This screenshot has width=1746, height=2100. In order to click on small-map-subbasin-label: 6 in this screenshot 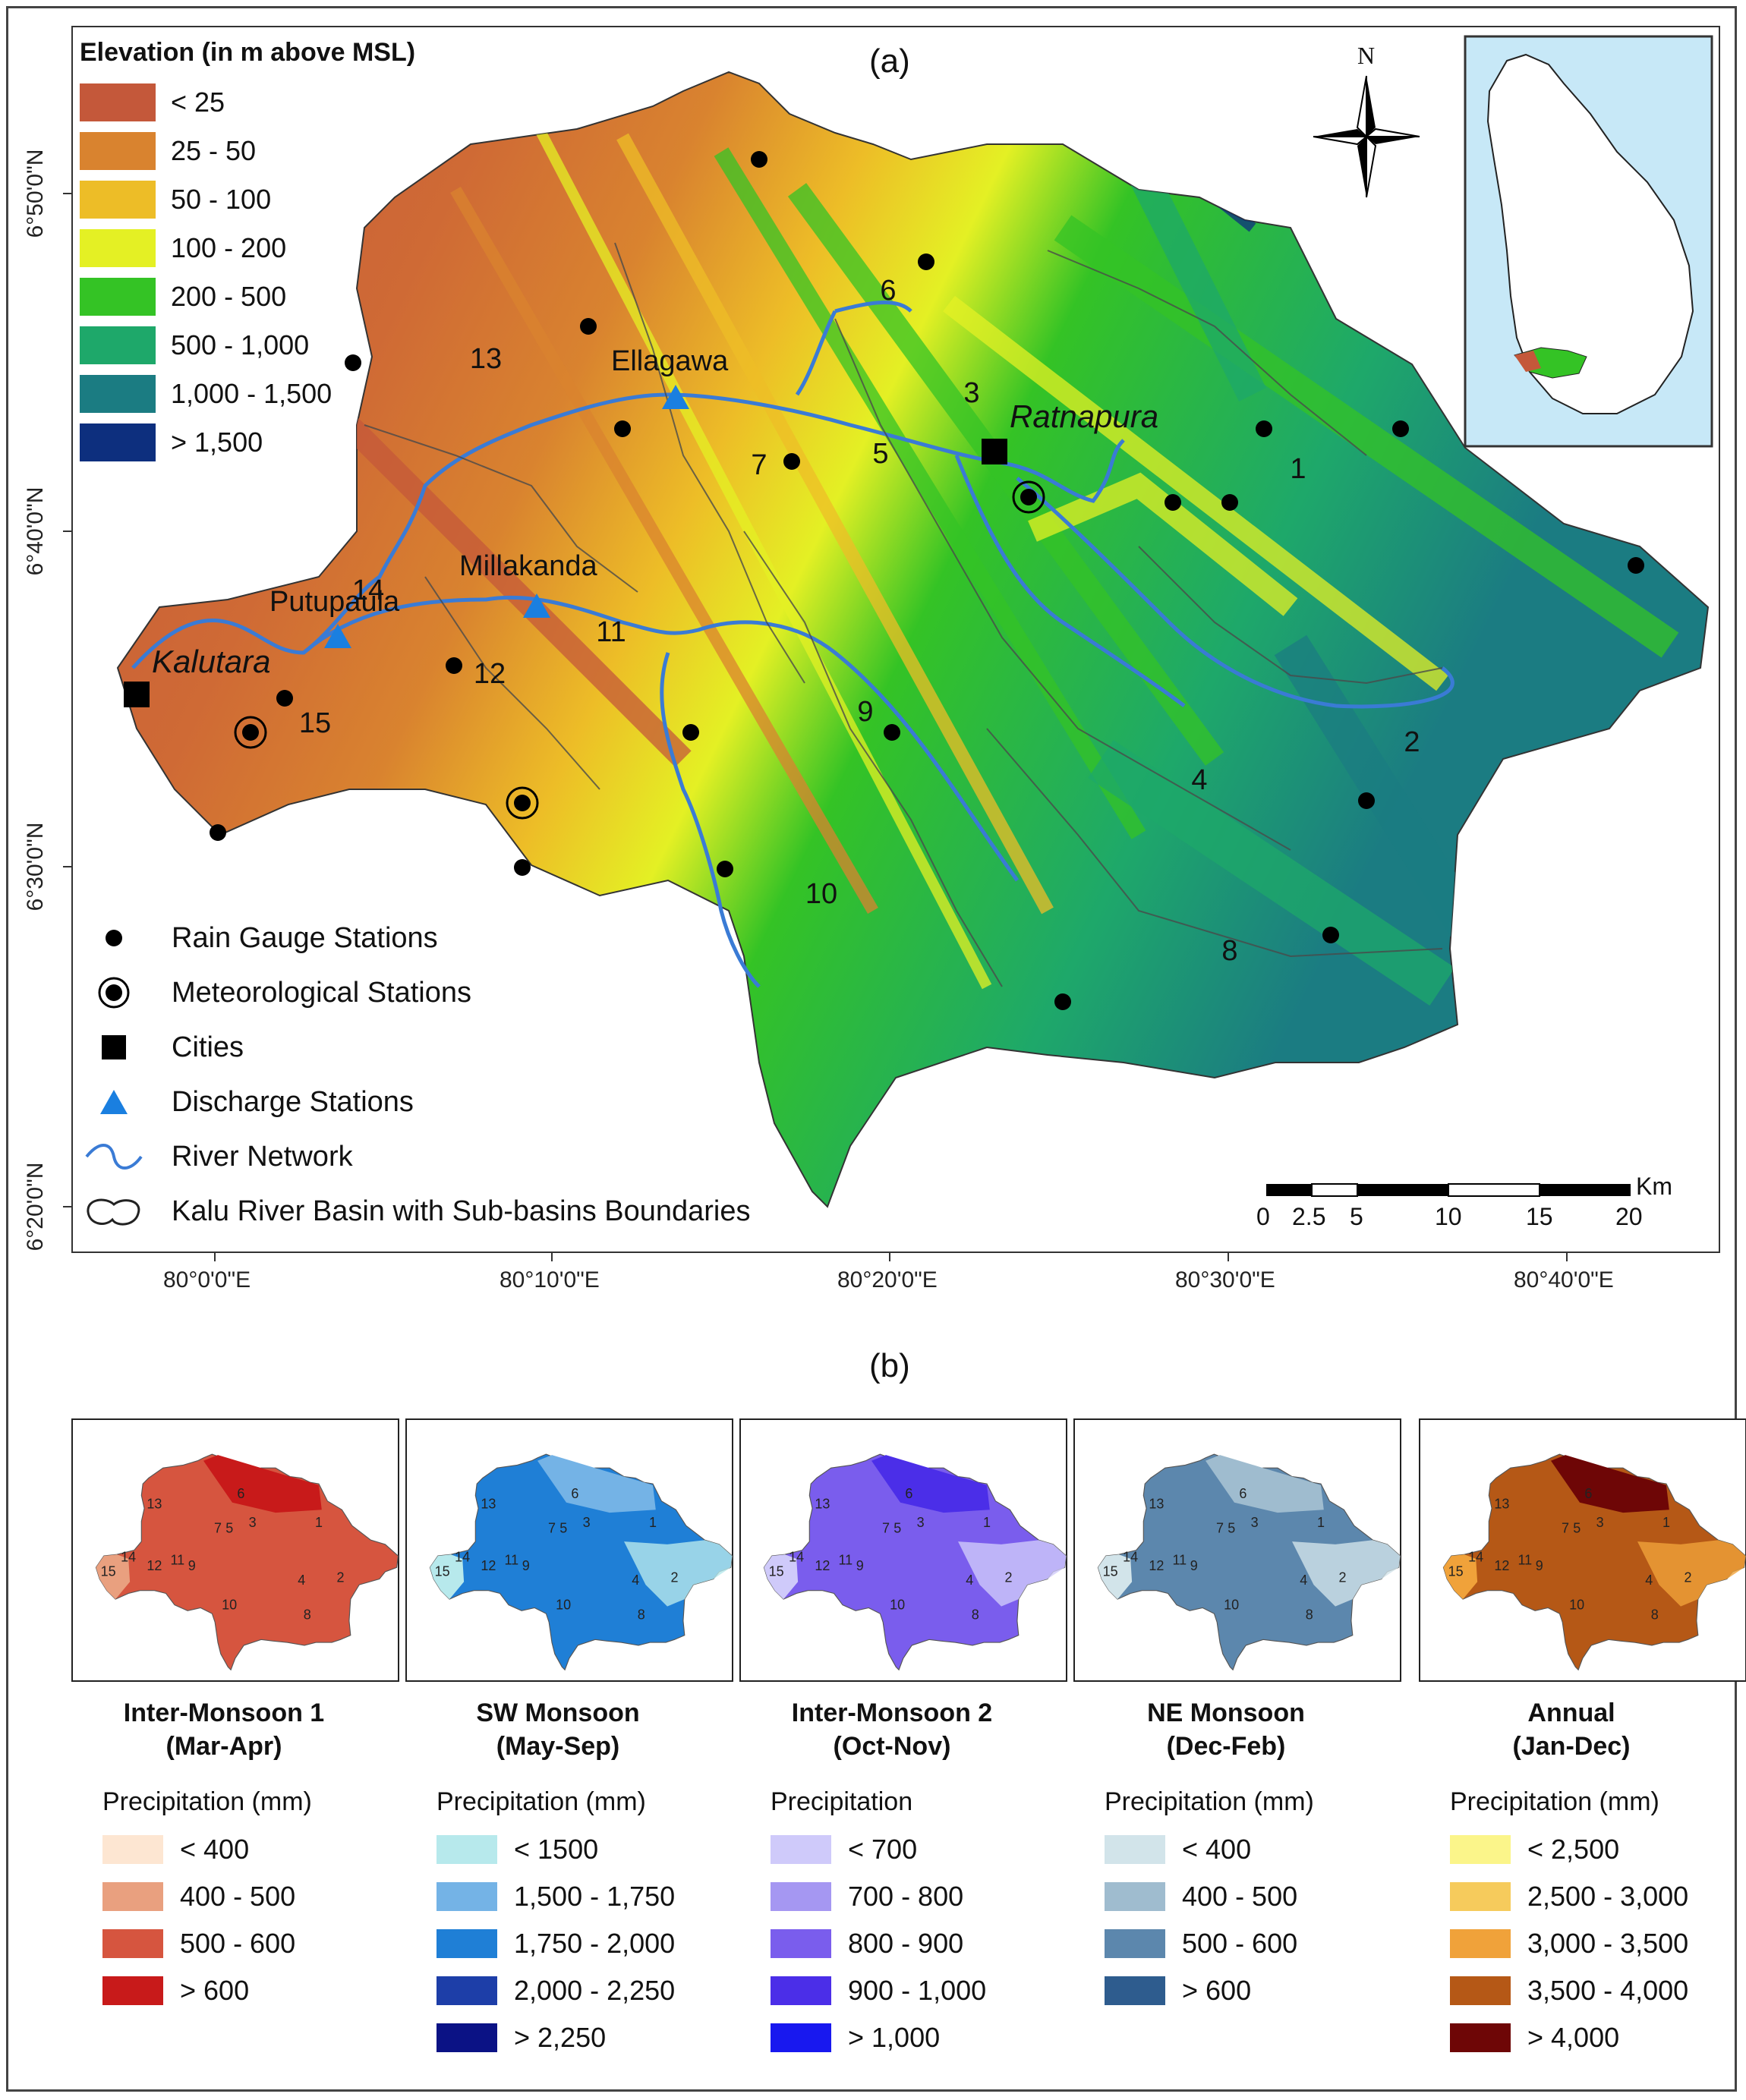, I will do `click(240, 1494)`.